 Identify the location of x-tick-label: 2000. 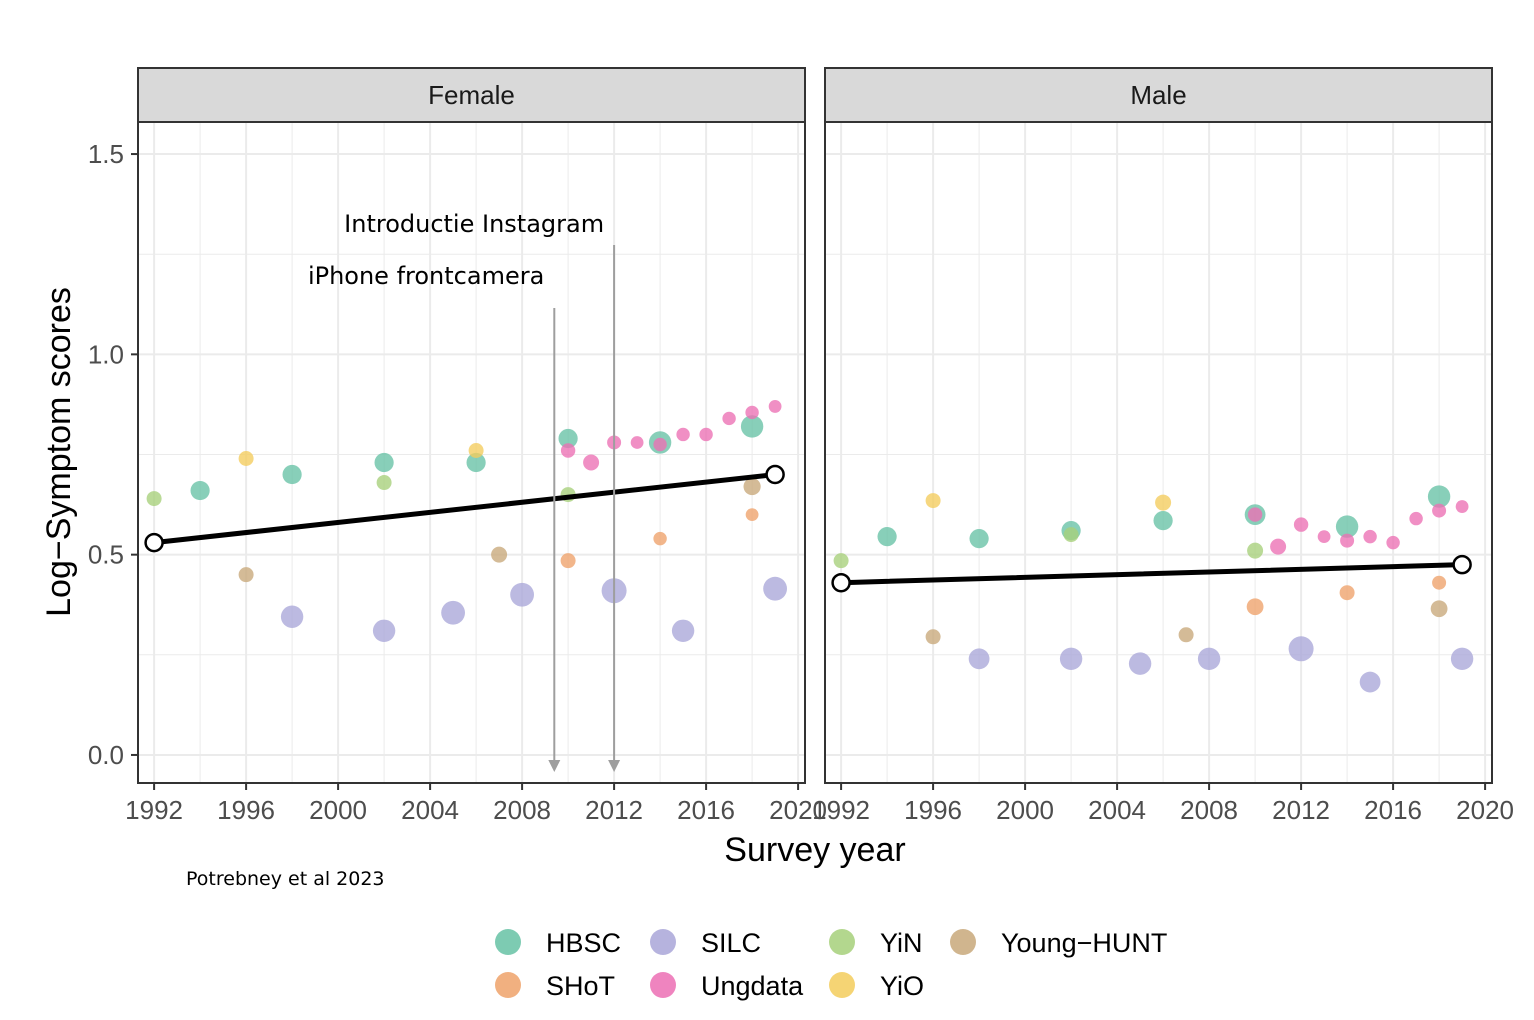
(338, 810).